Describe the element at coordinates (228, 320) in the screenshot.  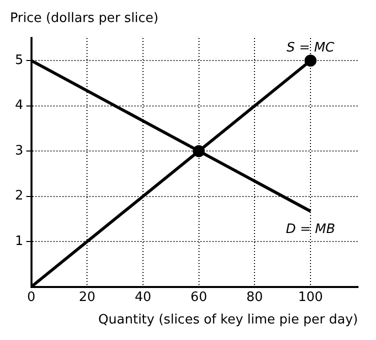
I see `x-axis-title: Quantity (slices of key lime pie per day)` at that location.